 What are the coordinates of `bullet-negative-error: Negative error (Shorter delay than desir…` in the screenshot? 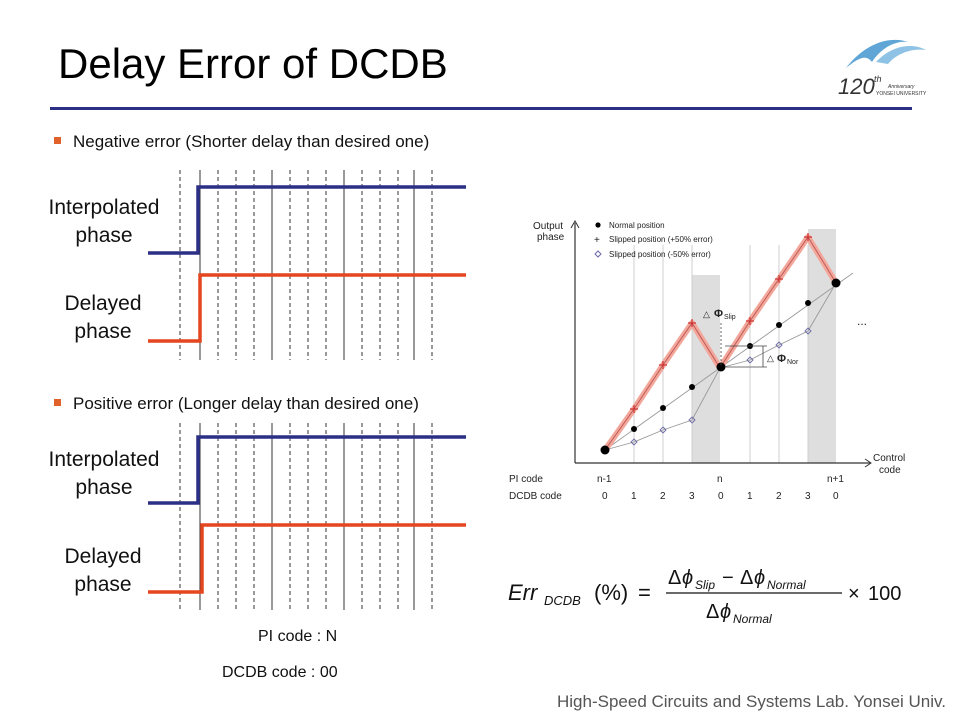 It's located at (241, 142).